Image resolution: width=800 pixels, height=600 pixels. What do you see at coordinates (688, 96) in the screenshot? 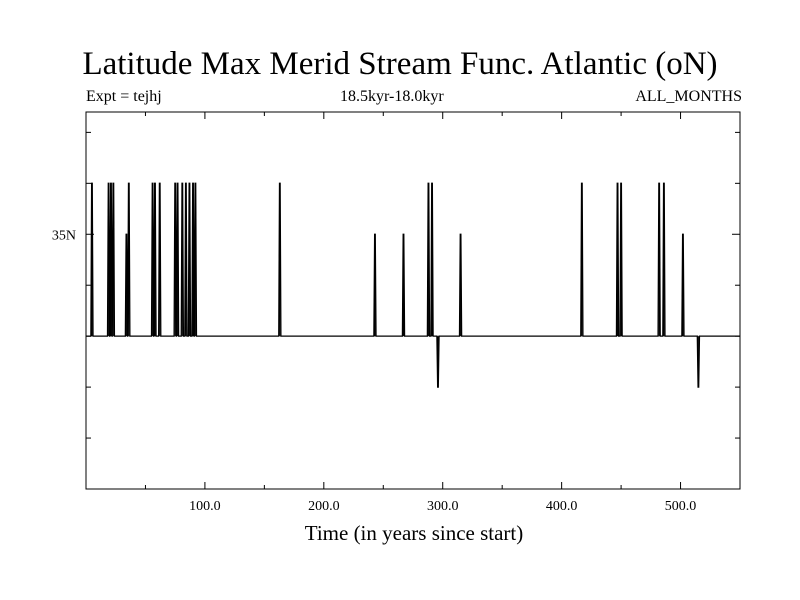
I see `months-label: ALL_MONTHS` at bounding box center [688, 96].